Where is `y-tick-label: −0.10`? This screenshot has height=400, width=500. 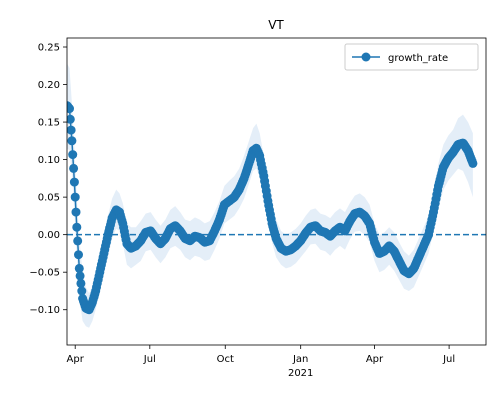
y-tick-label: −0.10 is located at coordinates (44, 310).